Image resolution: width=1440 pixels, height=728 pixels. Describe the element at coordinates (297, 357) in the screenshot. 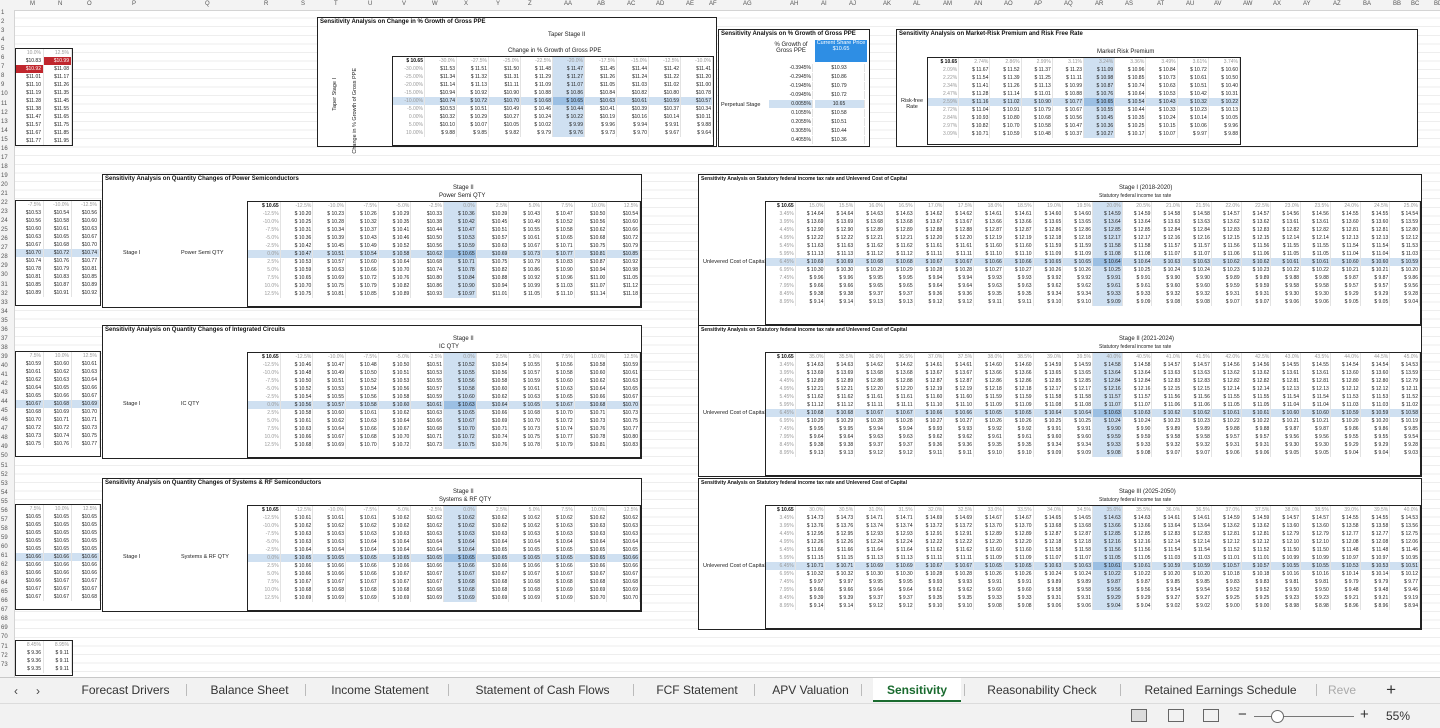

I see `column-header: -12.5%` at that location.